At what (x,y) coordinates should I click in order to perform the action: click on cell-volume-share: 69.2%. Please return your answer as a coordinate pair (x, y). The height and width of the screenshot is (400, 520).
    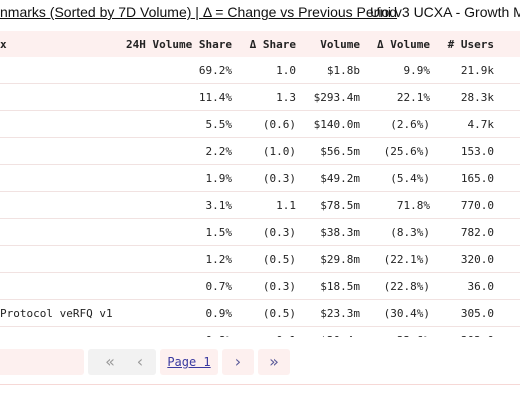
    Looking at the image, I should click on (175, 70).